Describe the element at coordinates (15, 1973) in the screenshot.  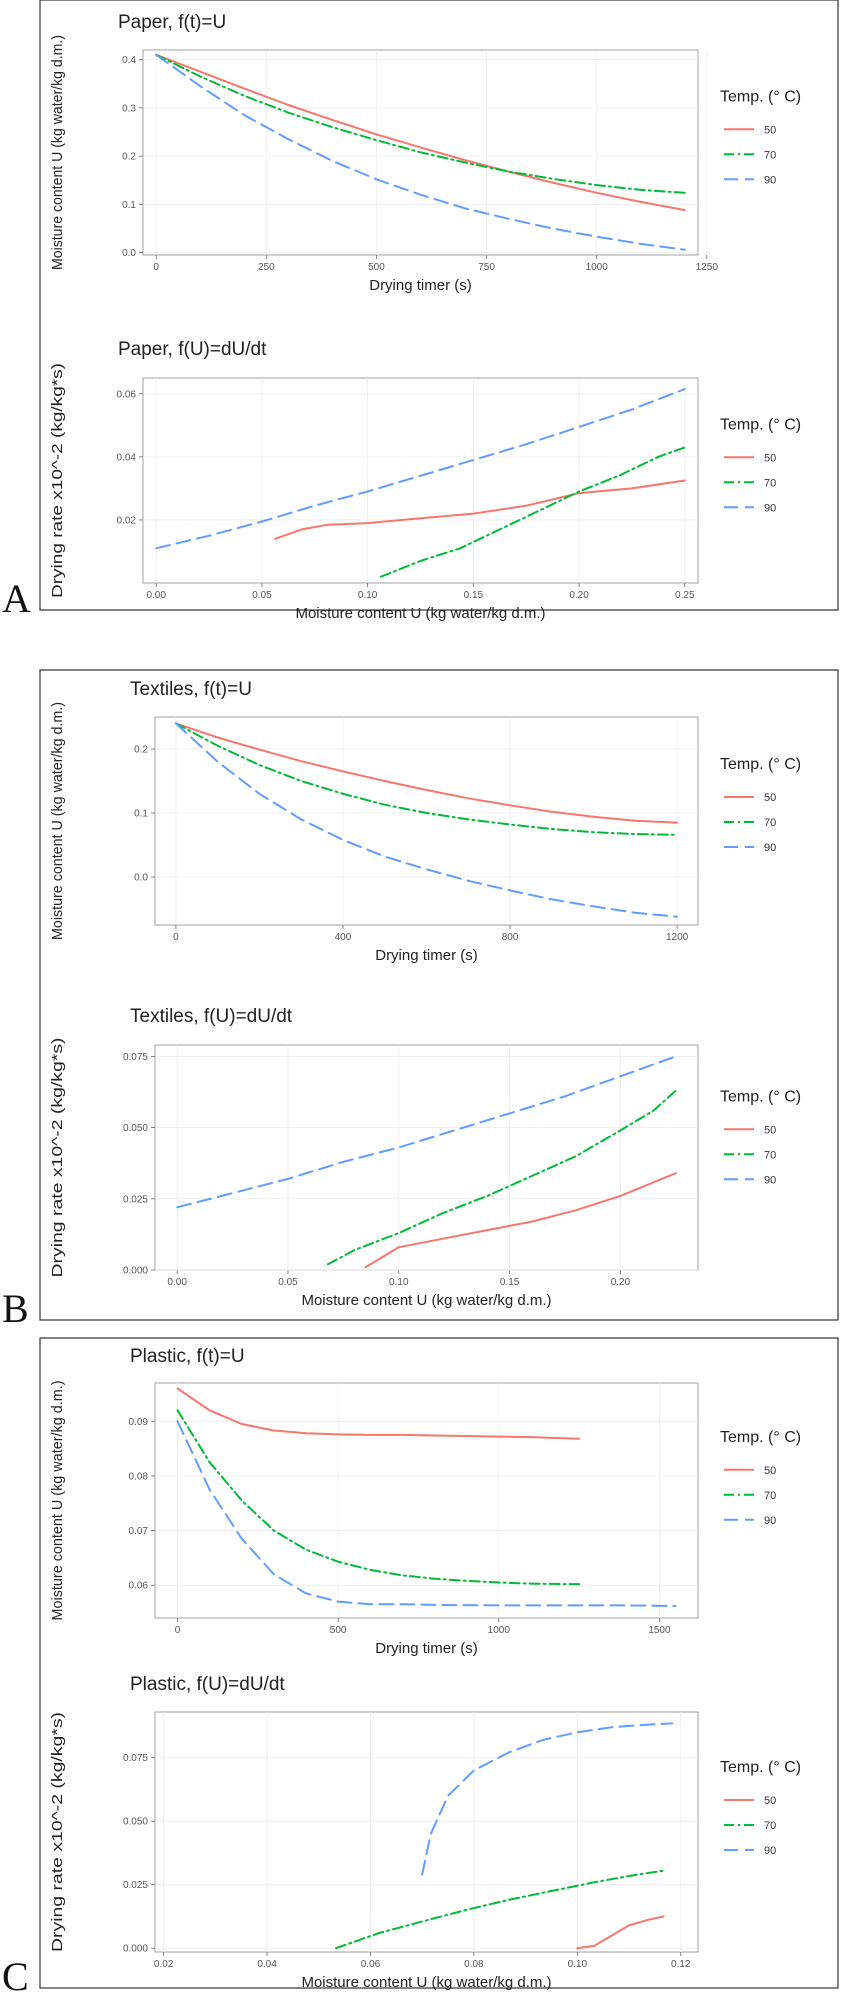
I see `panel-letter-c: C` at that location.